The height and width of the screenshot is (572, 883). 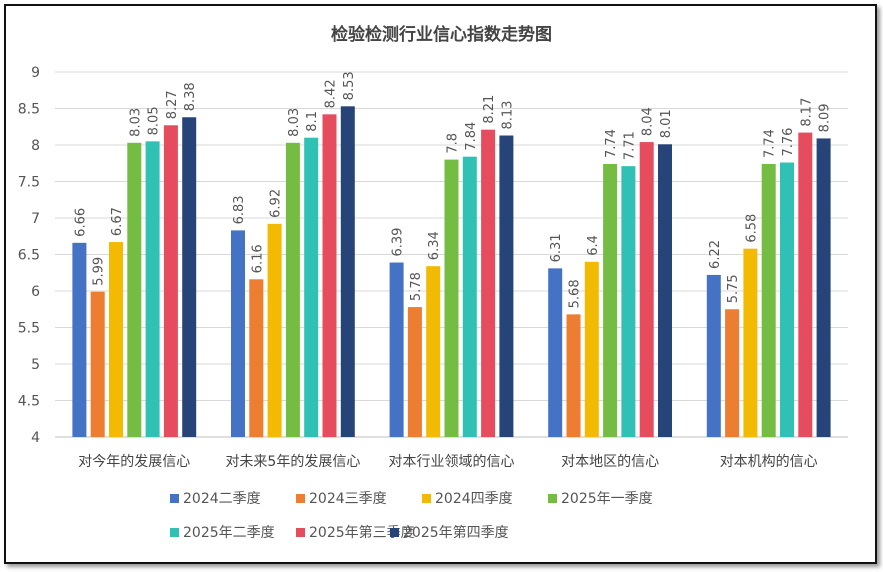 I want to click on chart-title: 检验检测行业信心指数走势图, so click(x=441, y=35).